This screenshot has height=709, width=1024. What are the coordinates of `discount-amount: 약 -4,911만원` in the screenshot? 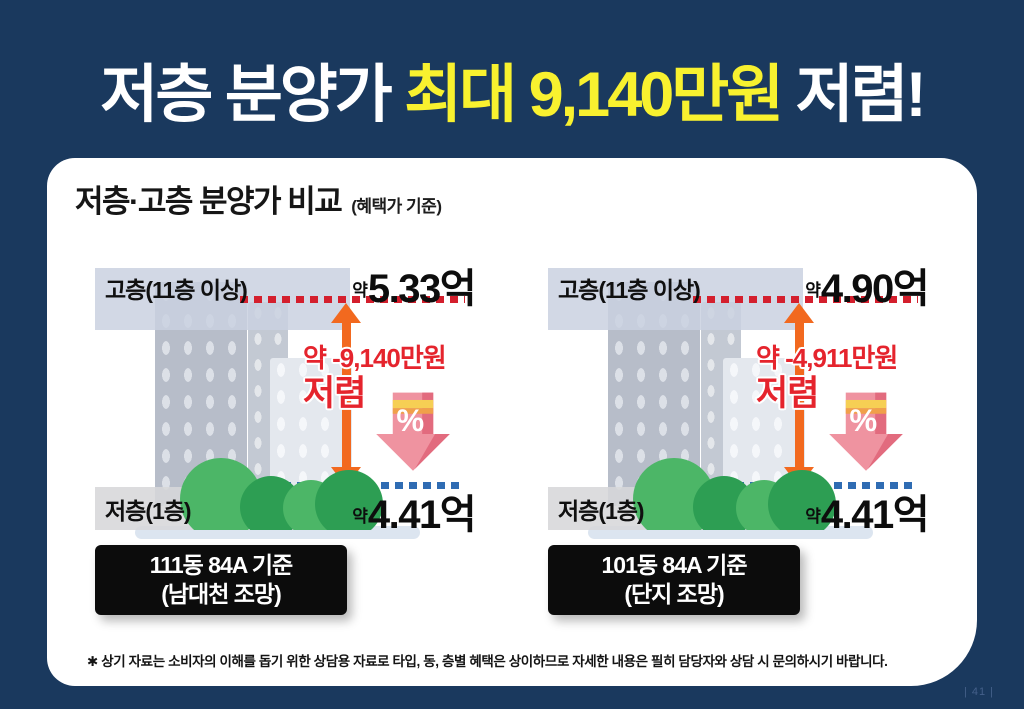 It's located at (827, 358).